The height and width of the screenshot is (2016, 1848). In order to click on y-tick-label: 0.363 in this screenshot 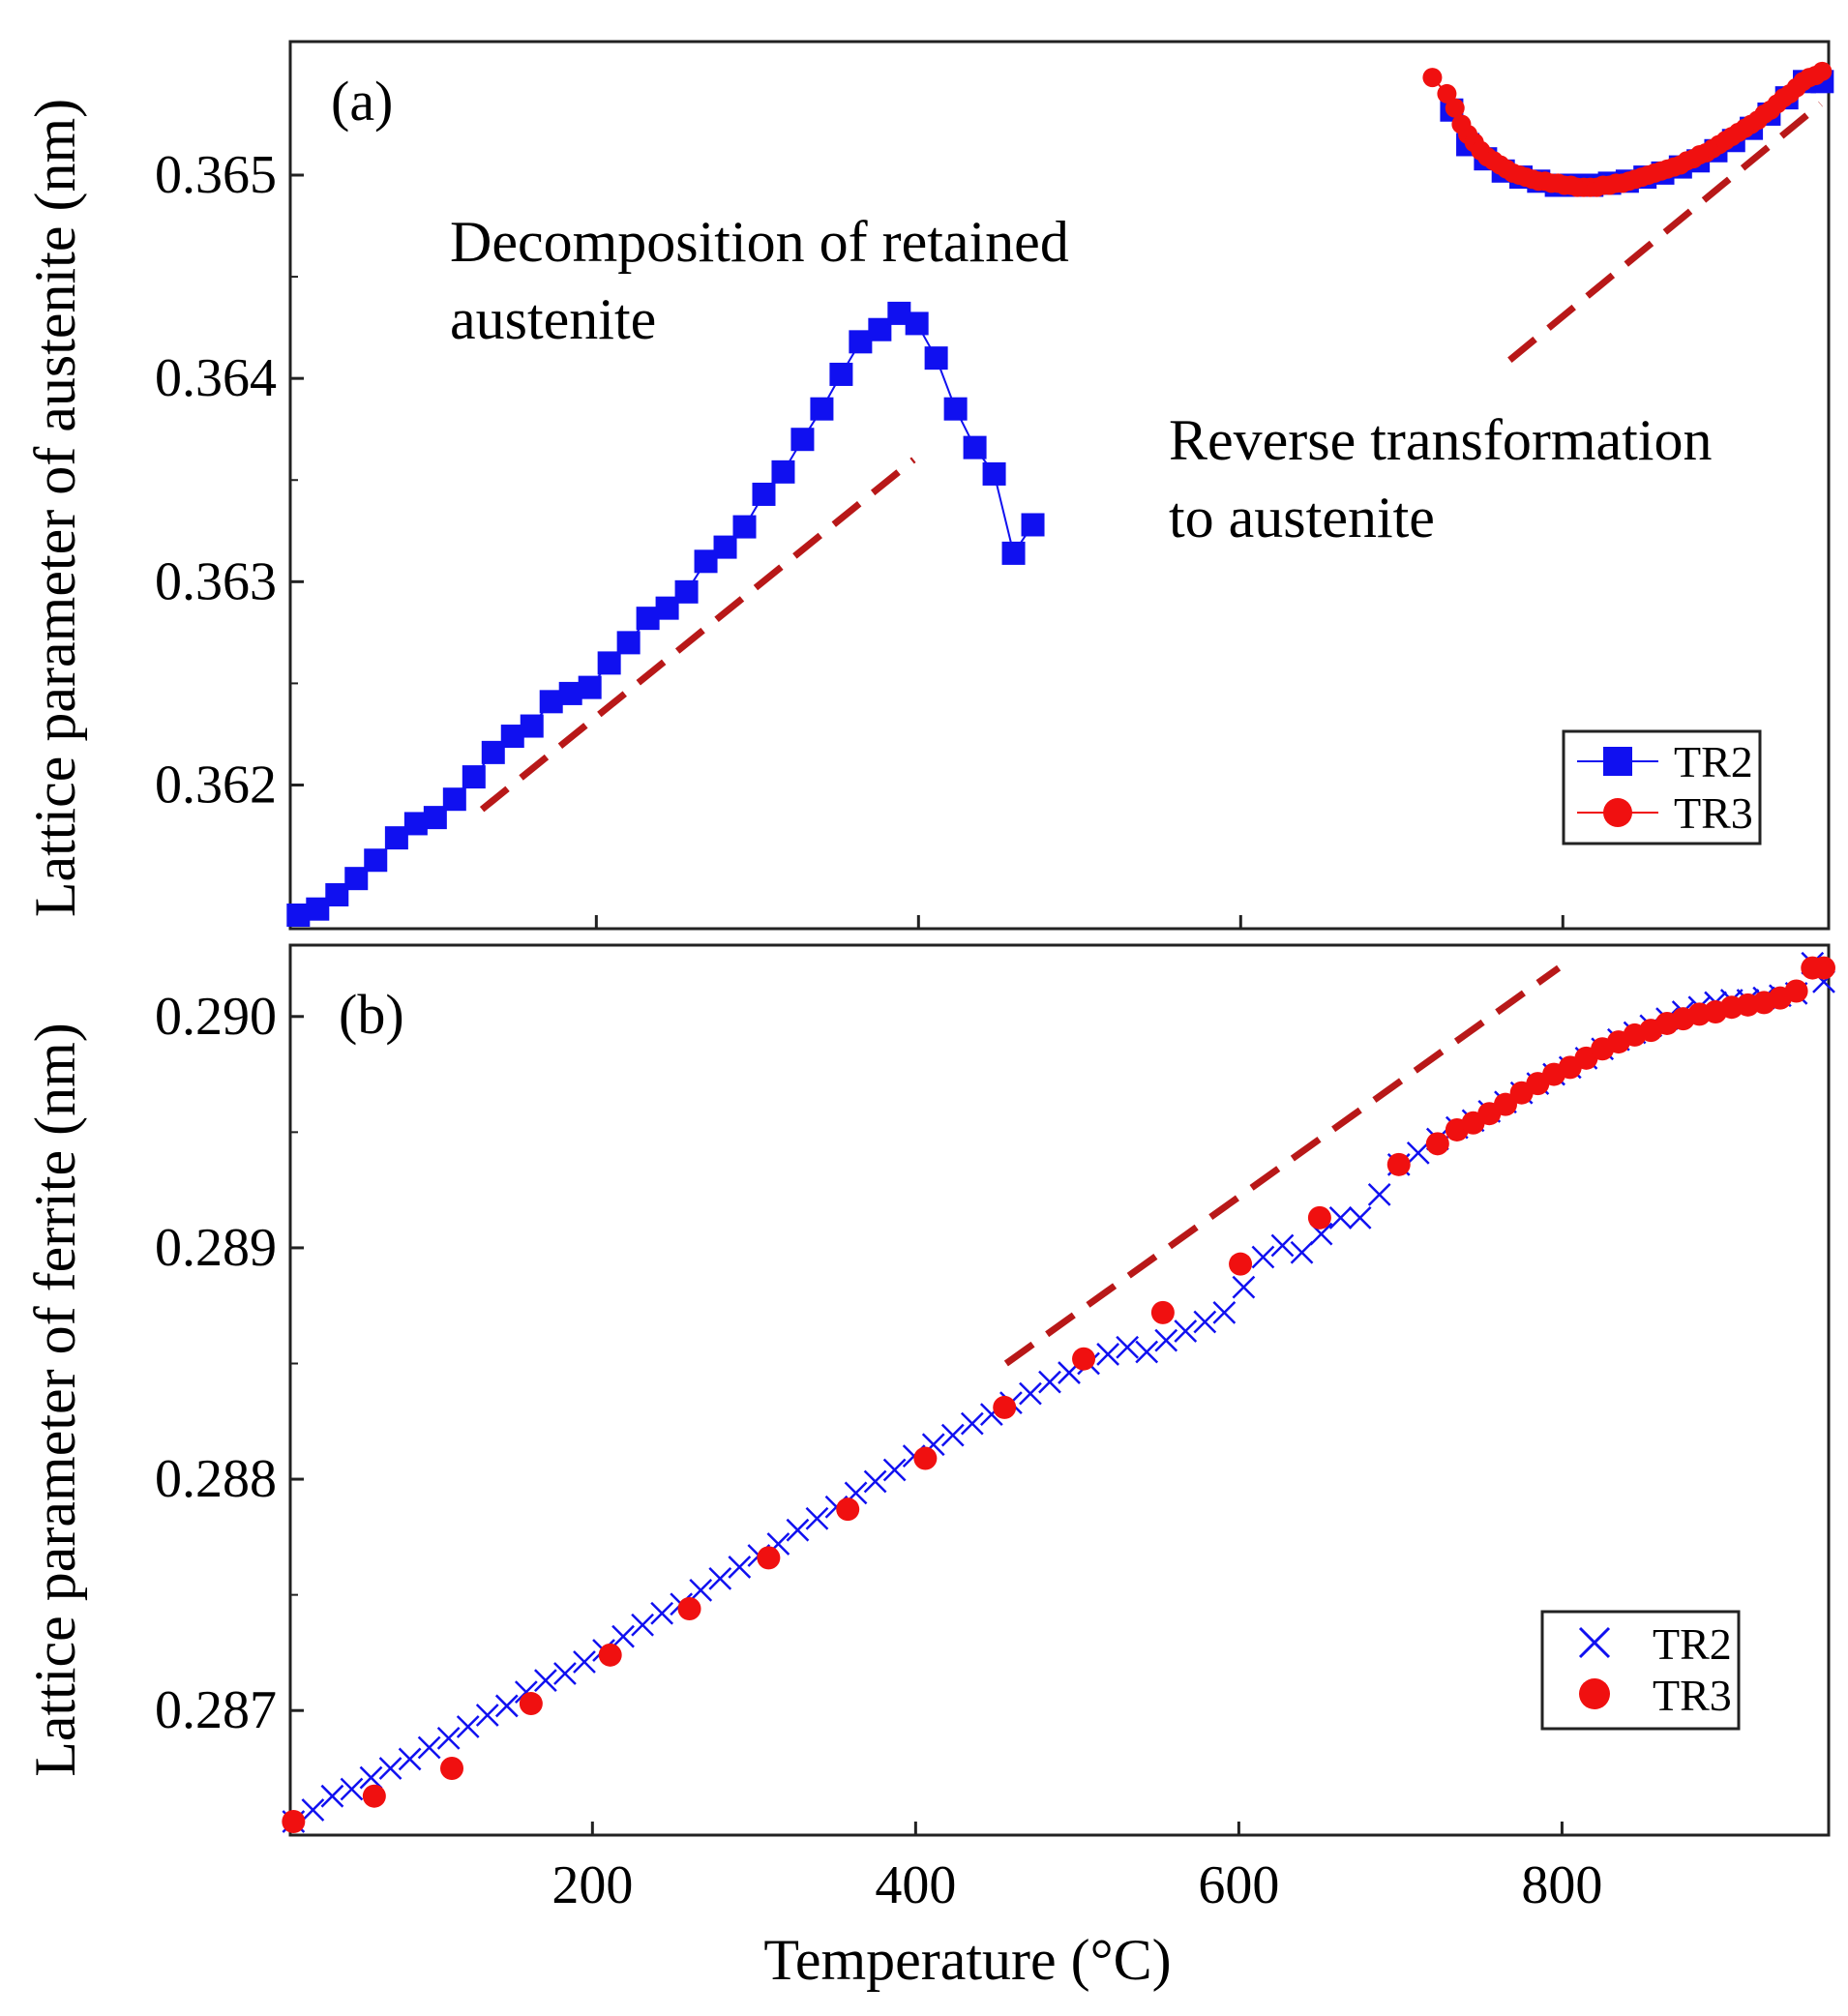, I will do `click(216, 581)`.